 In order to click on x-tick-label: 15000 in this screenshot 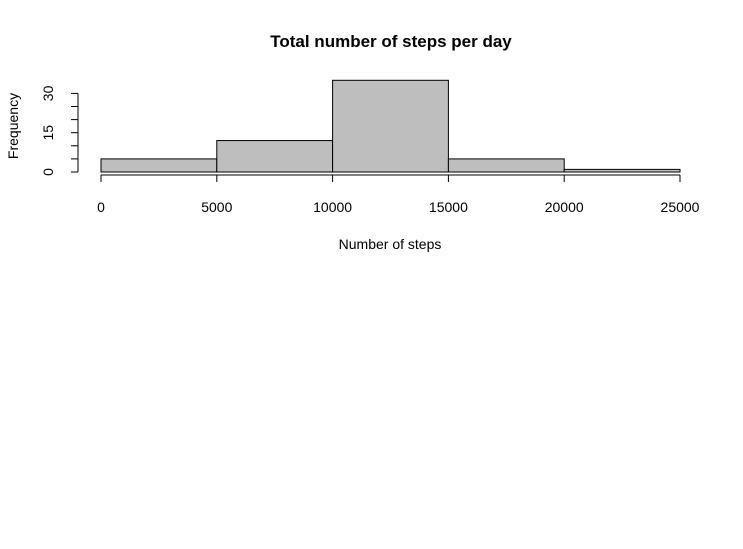, I will do `click(448, 207)`.